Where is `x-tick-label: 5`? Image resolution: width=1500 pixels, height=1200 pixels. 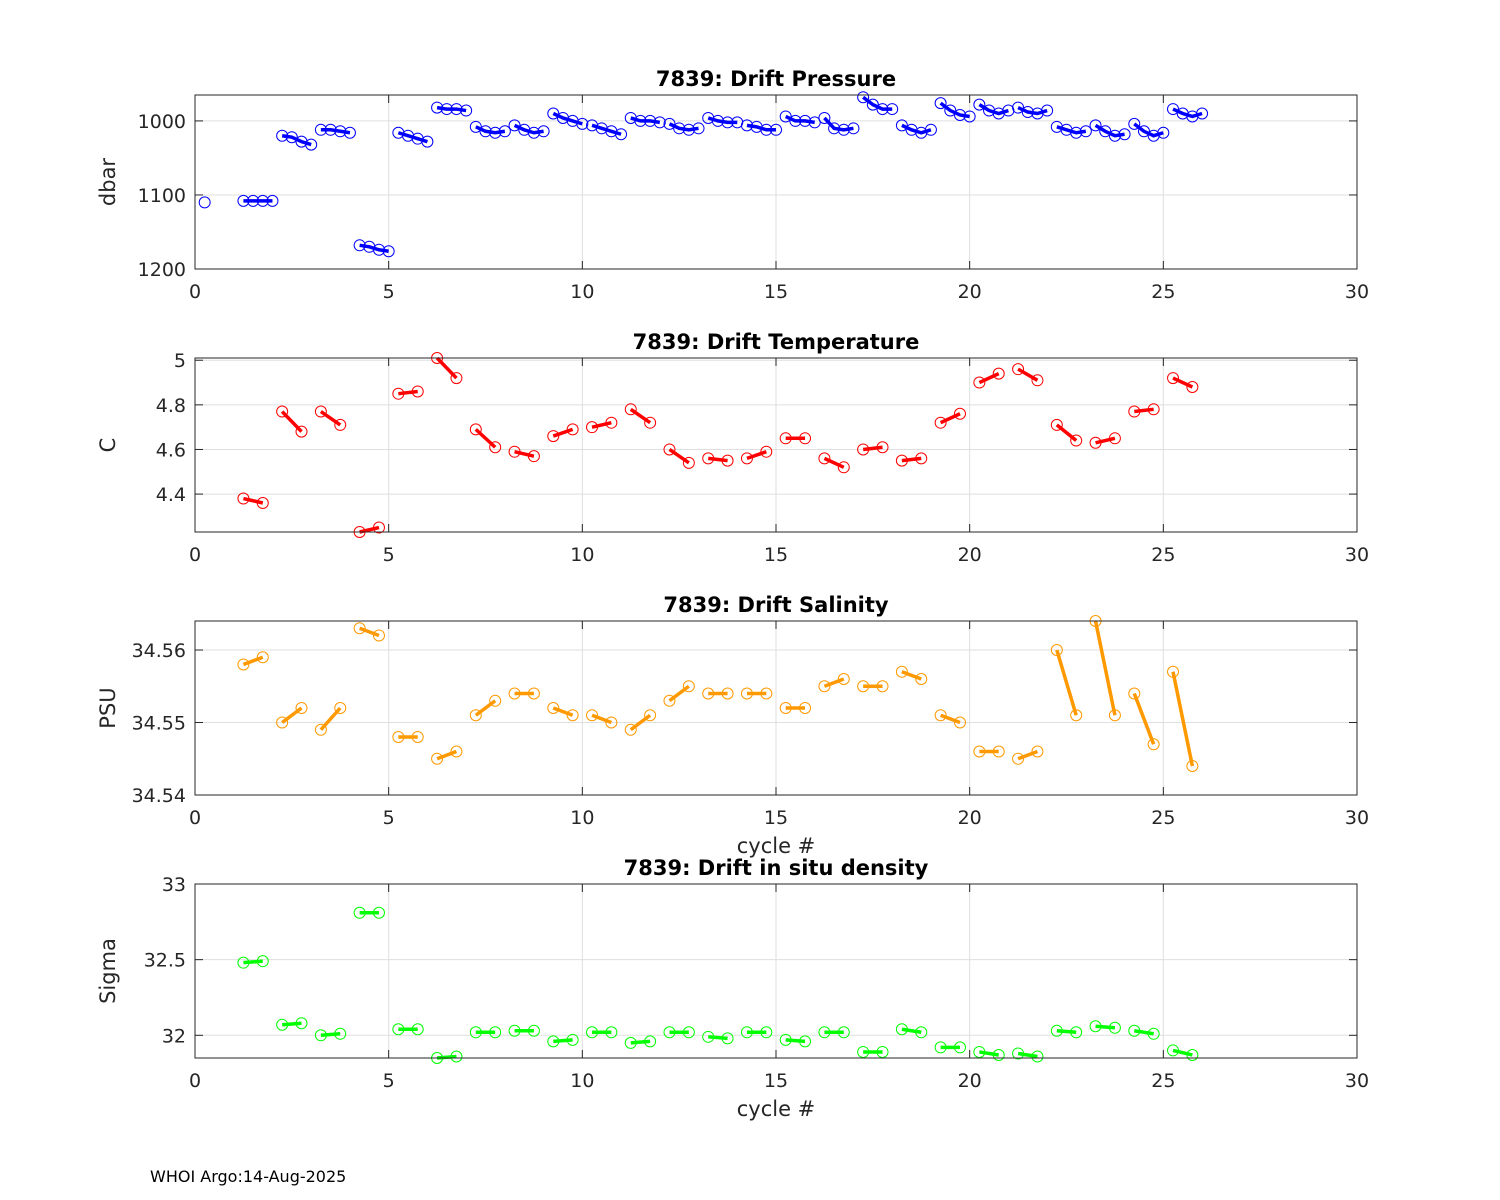
x-tick-label: 5 is located at coordinates (389, 818).